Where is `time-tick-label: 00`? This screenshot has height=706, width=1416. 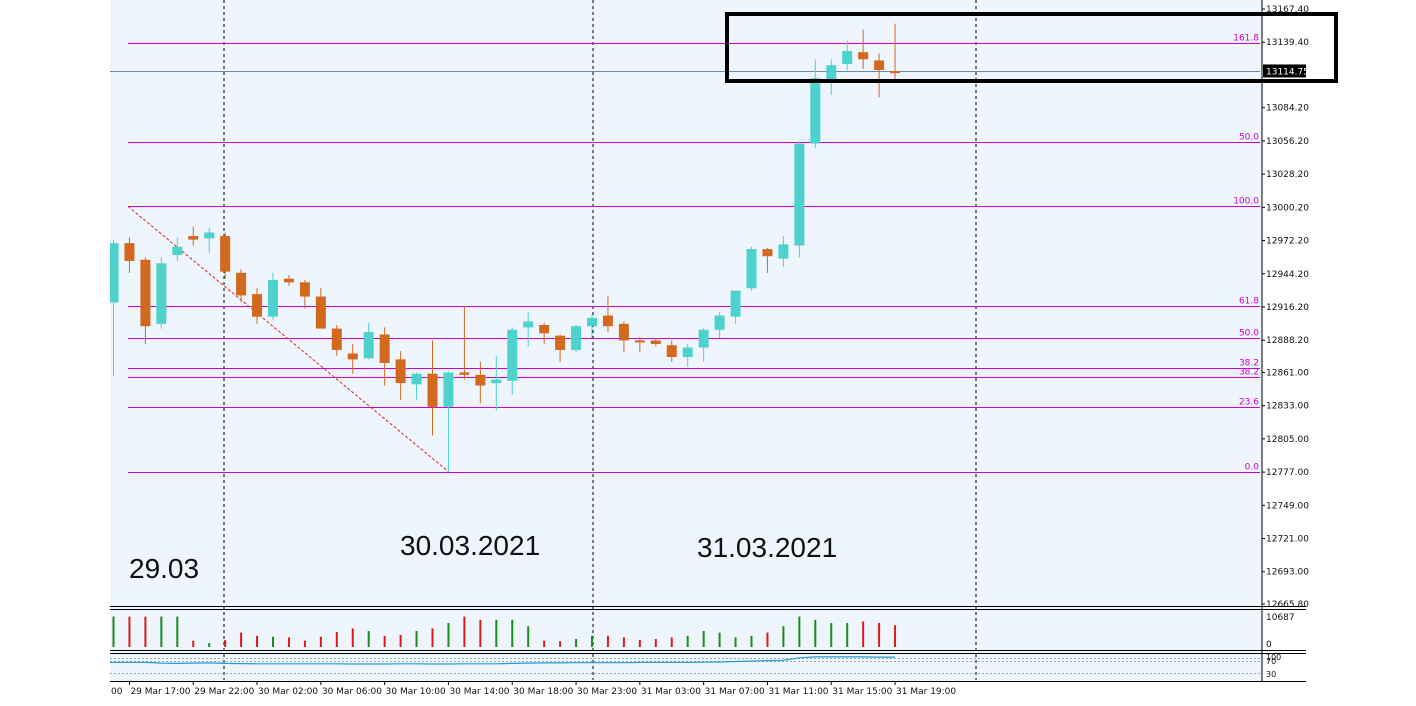 time-tick-label: 00 is located at coordinates (117, 692).